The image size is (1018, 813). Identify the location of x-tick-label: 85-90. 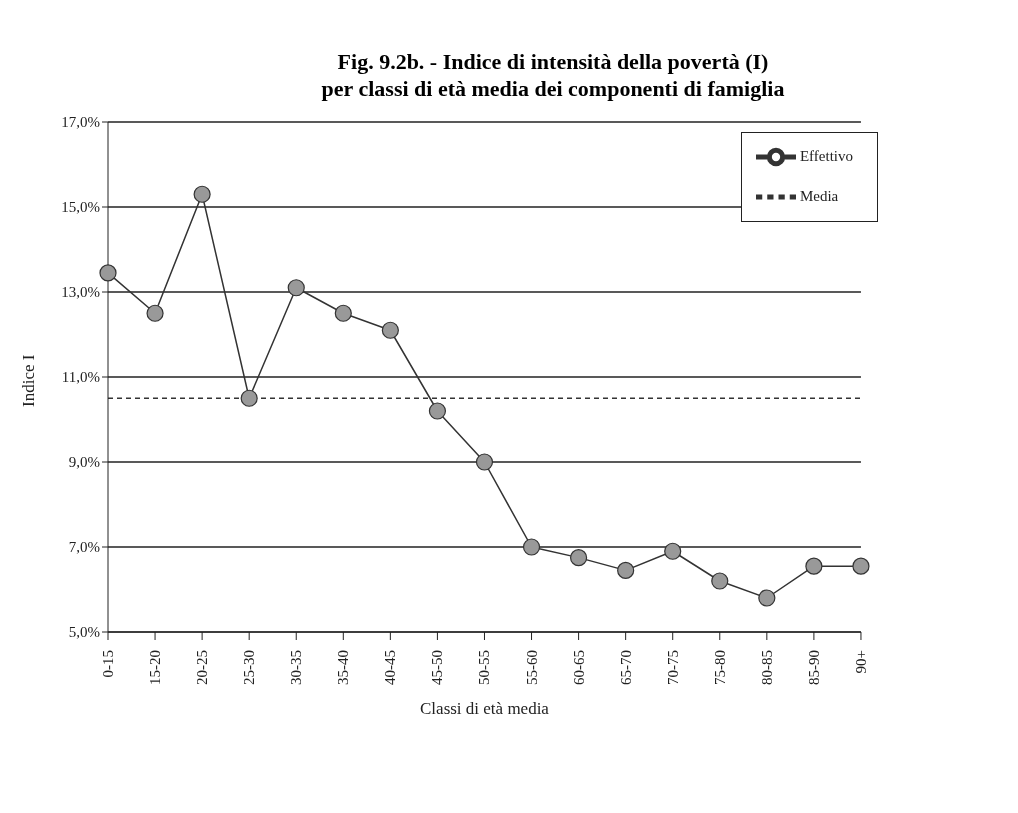
(813, 667).